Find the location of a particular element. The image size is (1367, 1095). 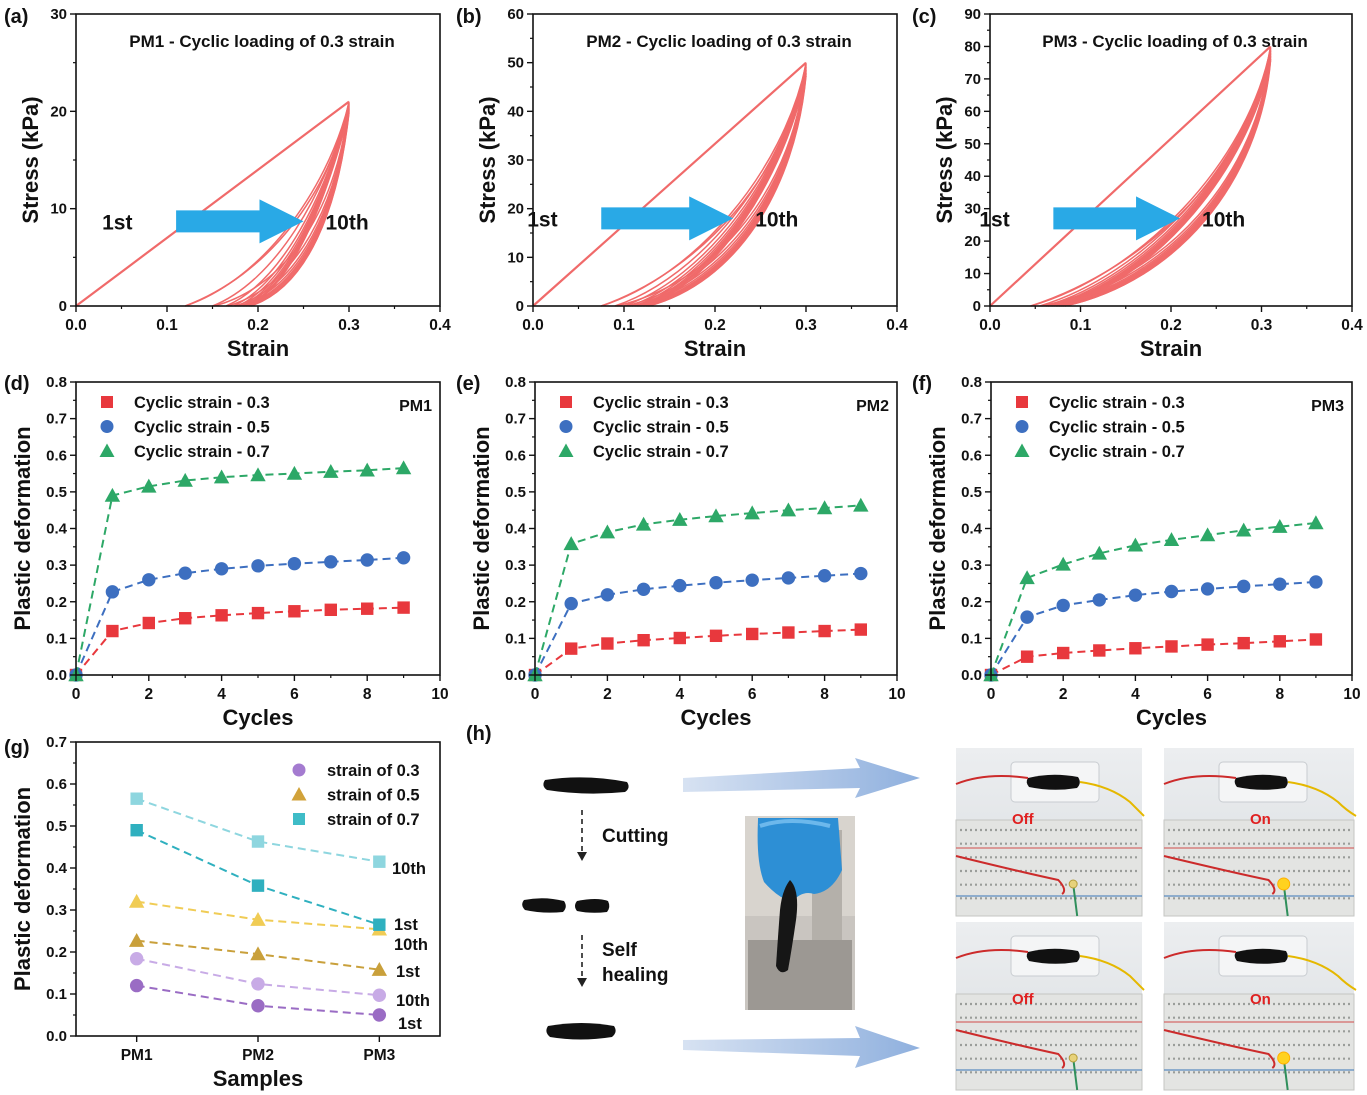

circuit-photo-1: Off is located at coordinates (1050, 832).